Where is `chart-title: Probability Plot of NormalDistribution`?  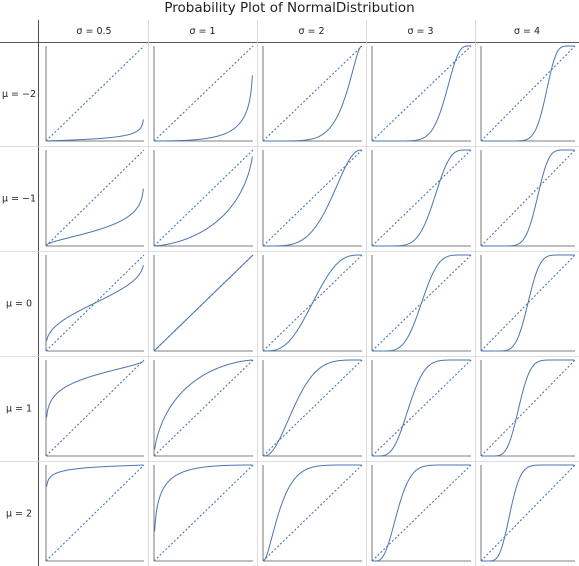 chart-title: Probability Plot of NormalDistribution is located at coordinates (289, 8).